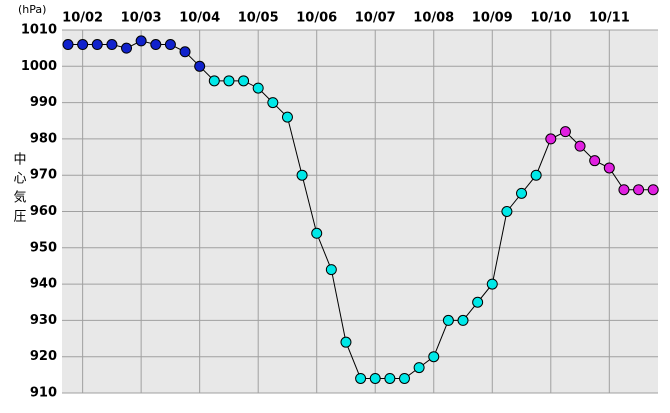 Image resolution: width=670 pixels, height=413 pixels. I want to click on x-tick-label: 10/05, so click(258, 18).